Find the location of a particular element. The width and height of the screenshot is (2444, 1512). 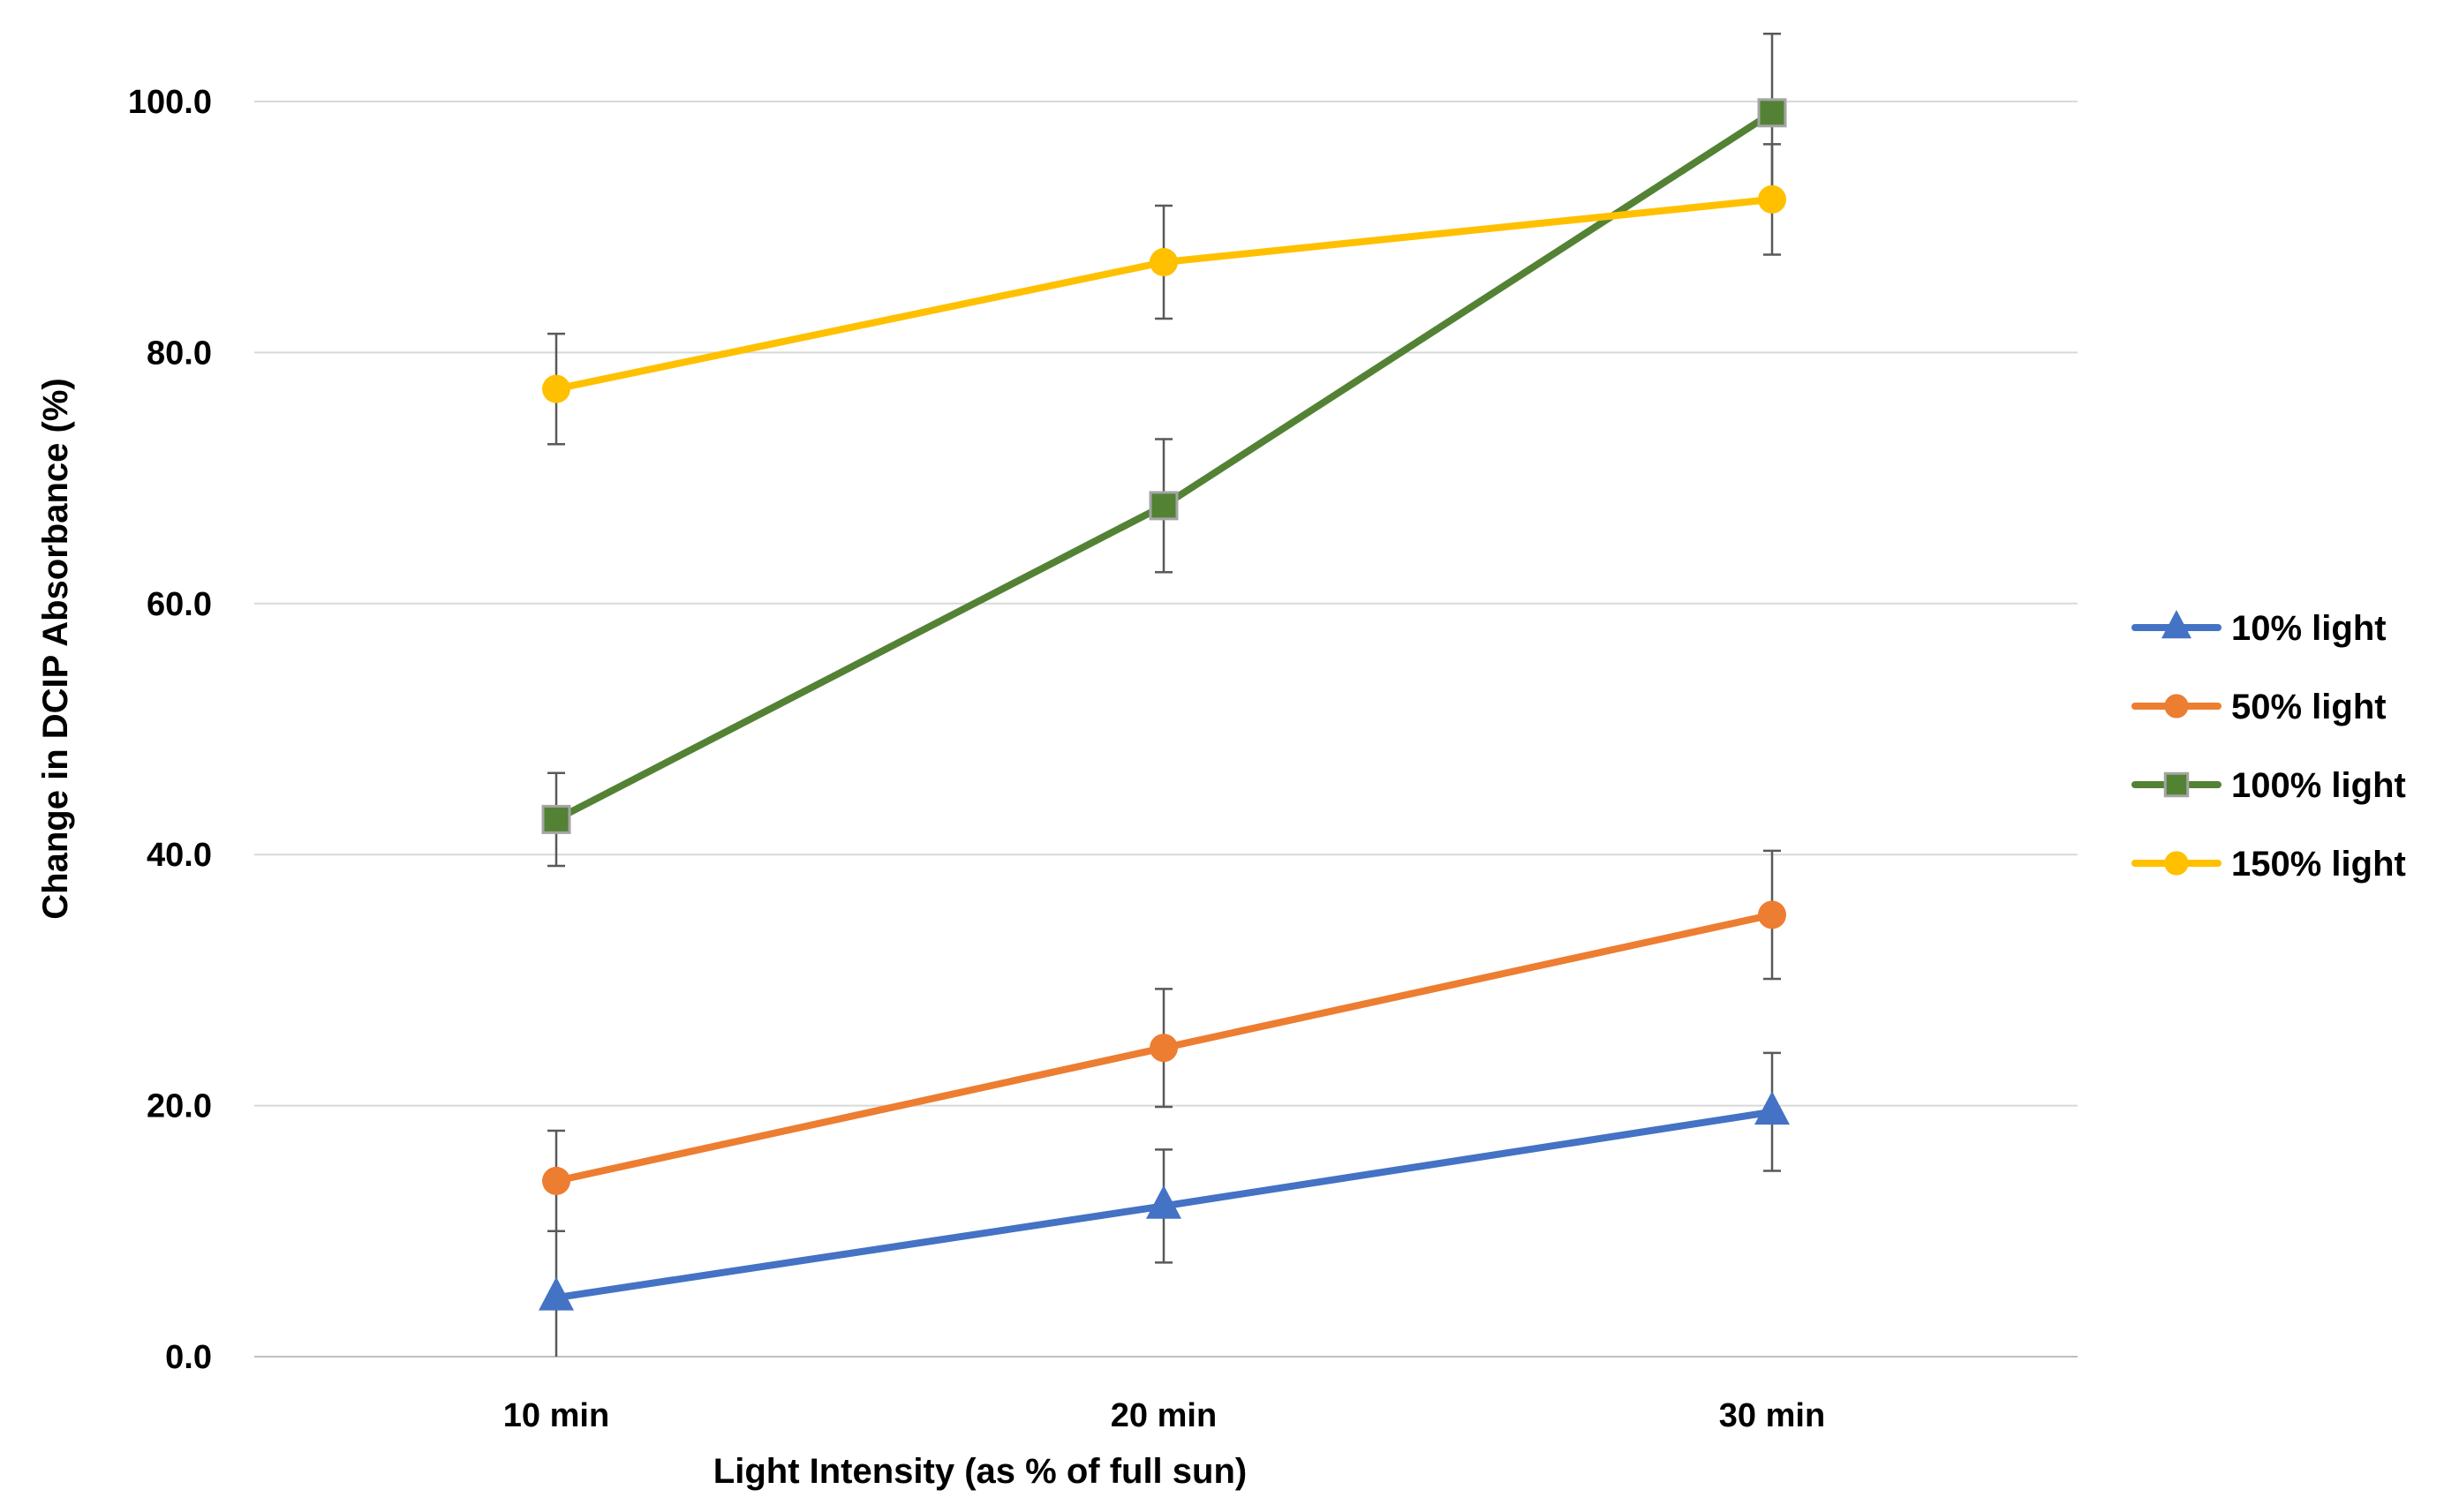

y-tick-label: 0.0 is located at coordinates (188, 1357).